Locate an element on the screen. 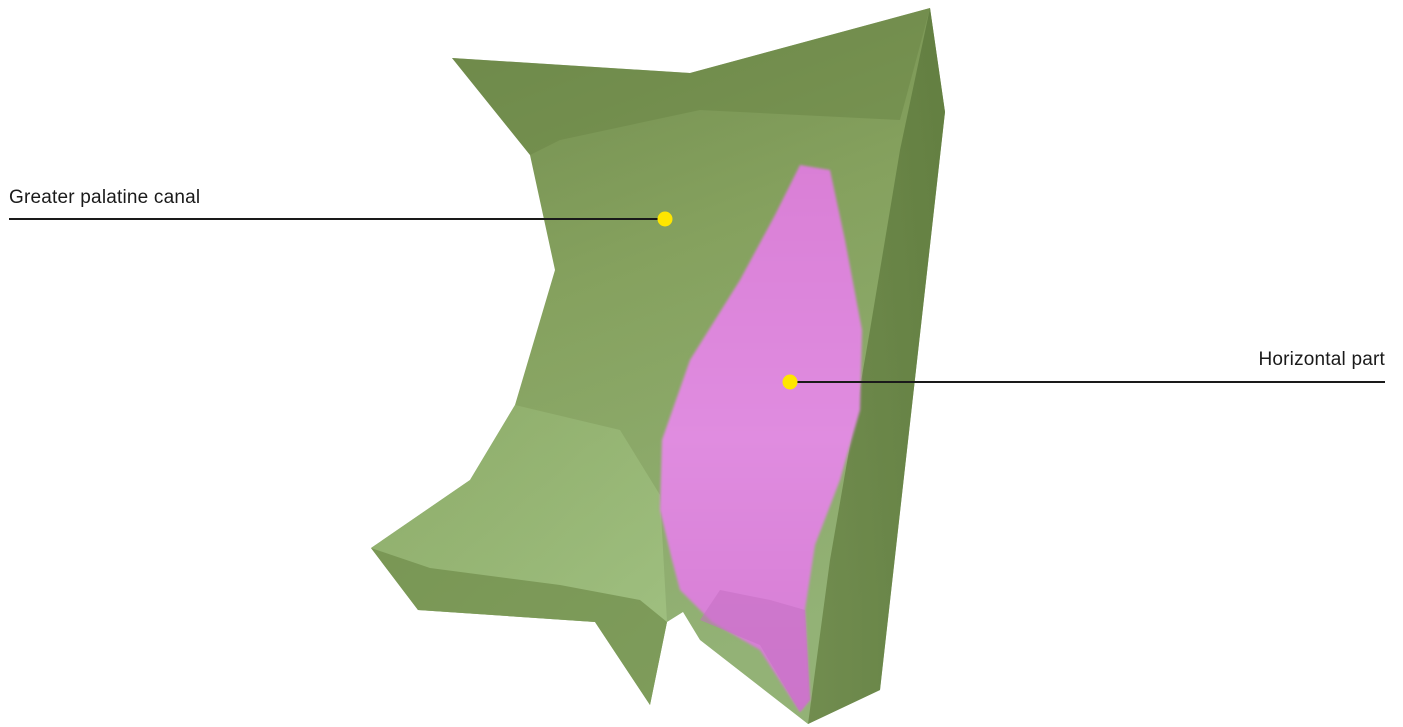 The width and height of the screenshot is (1403, 727). bone-right-face is located at coordinates (876, 366).